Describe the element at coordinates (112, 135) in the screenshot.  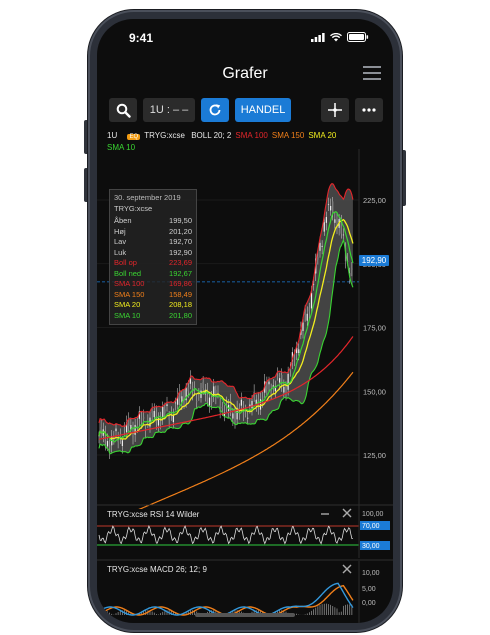
I see `interval-label: 1U` at that location.